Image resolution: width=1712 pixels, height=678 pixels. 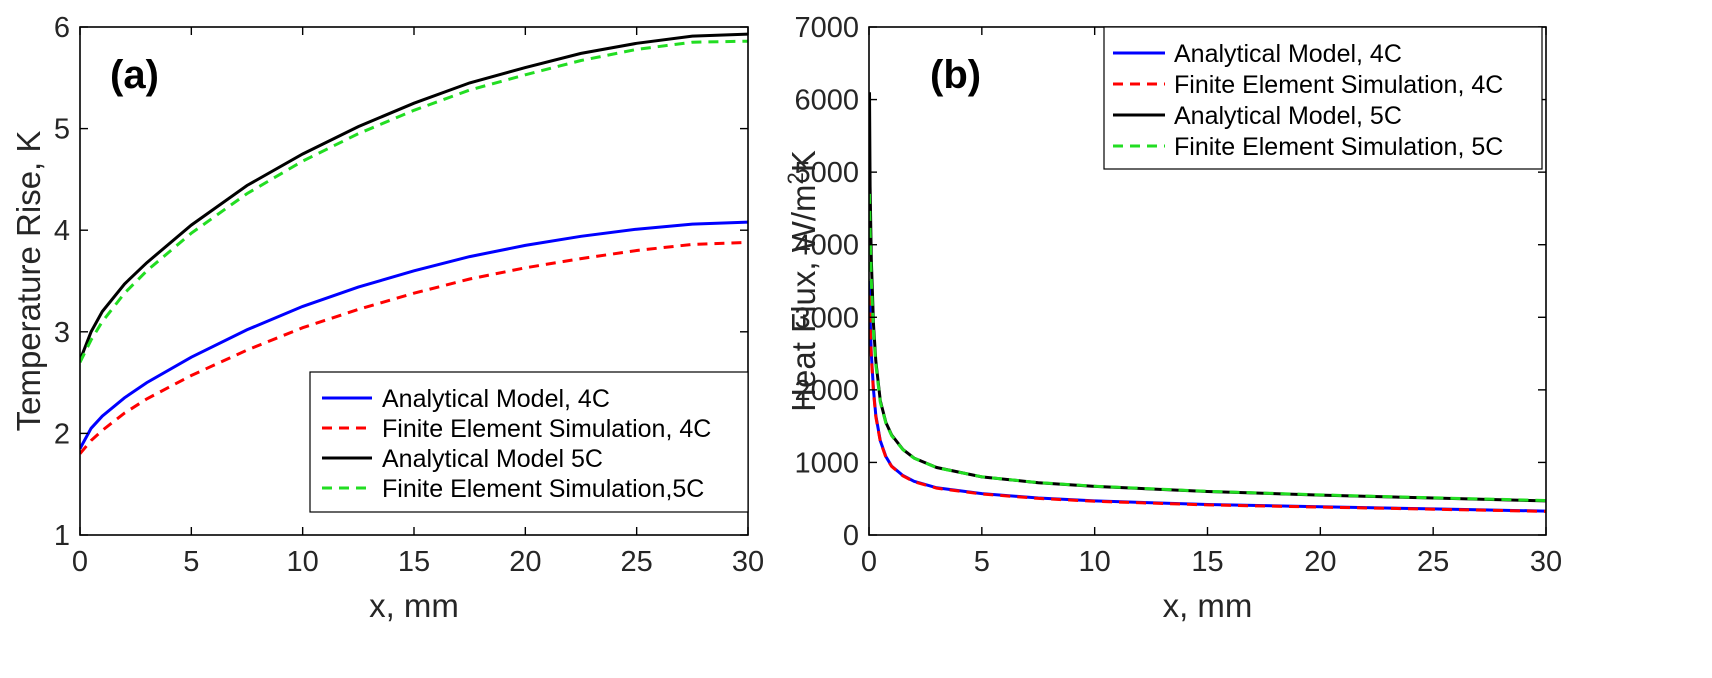 I want to click on legend-entry-label: Analytical Model 5C, so click(x=492, y=459).